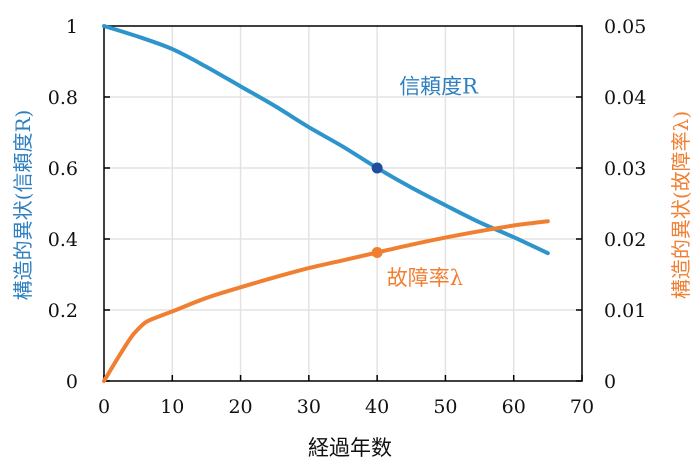 This screenshot has height=472, width=700. I want to click on x-tick-label: 70, so click(582, 407).